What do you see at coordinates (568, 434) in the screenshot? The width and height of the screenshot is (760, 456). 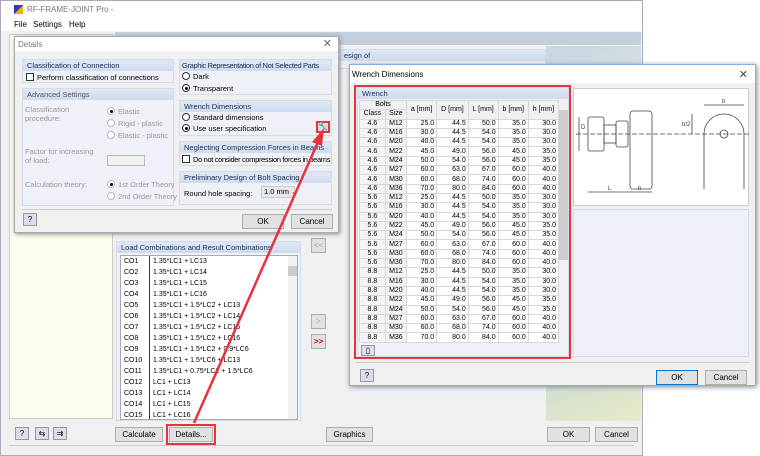 I see `ok-button: OK` at bounding box center [568, 434].